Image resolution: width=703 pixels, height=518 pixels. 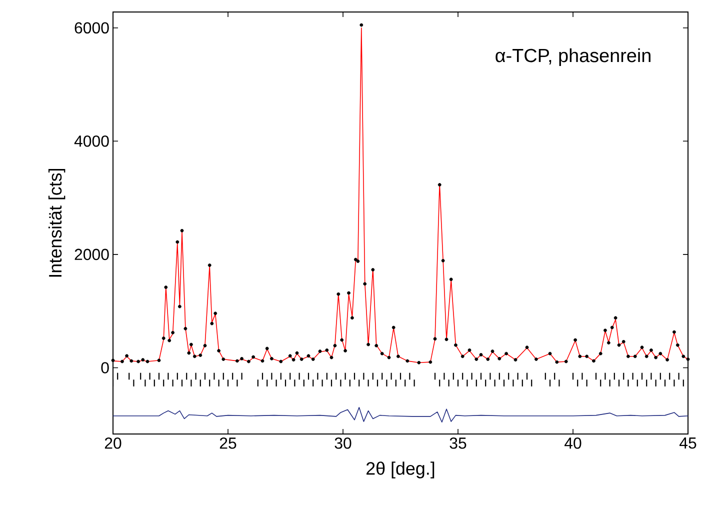 I want to click on y-tick-label: 6000, so click(x=91, y=28).